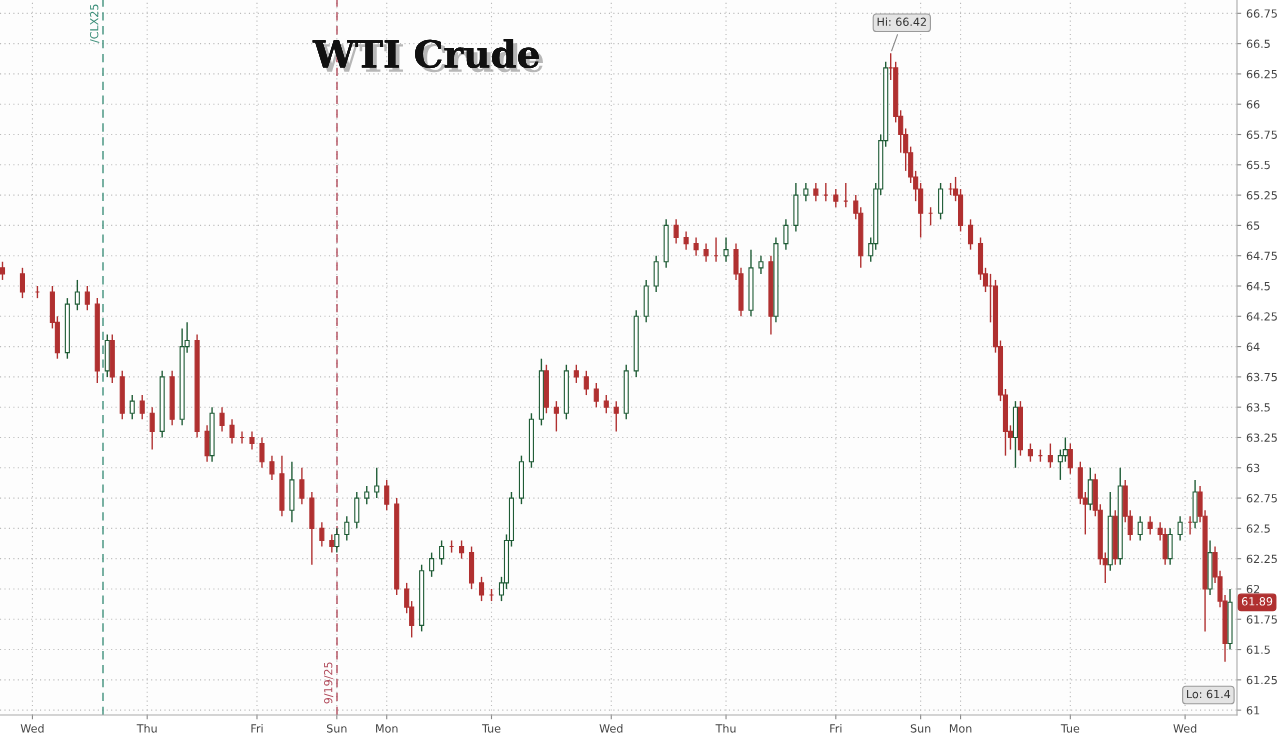 The height and width of the screenshot is (739, 1280). Describe the element at coordinates (1261, 377) in the screenshot. I see `y-tick-label: 63.75` at that location.